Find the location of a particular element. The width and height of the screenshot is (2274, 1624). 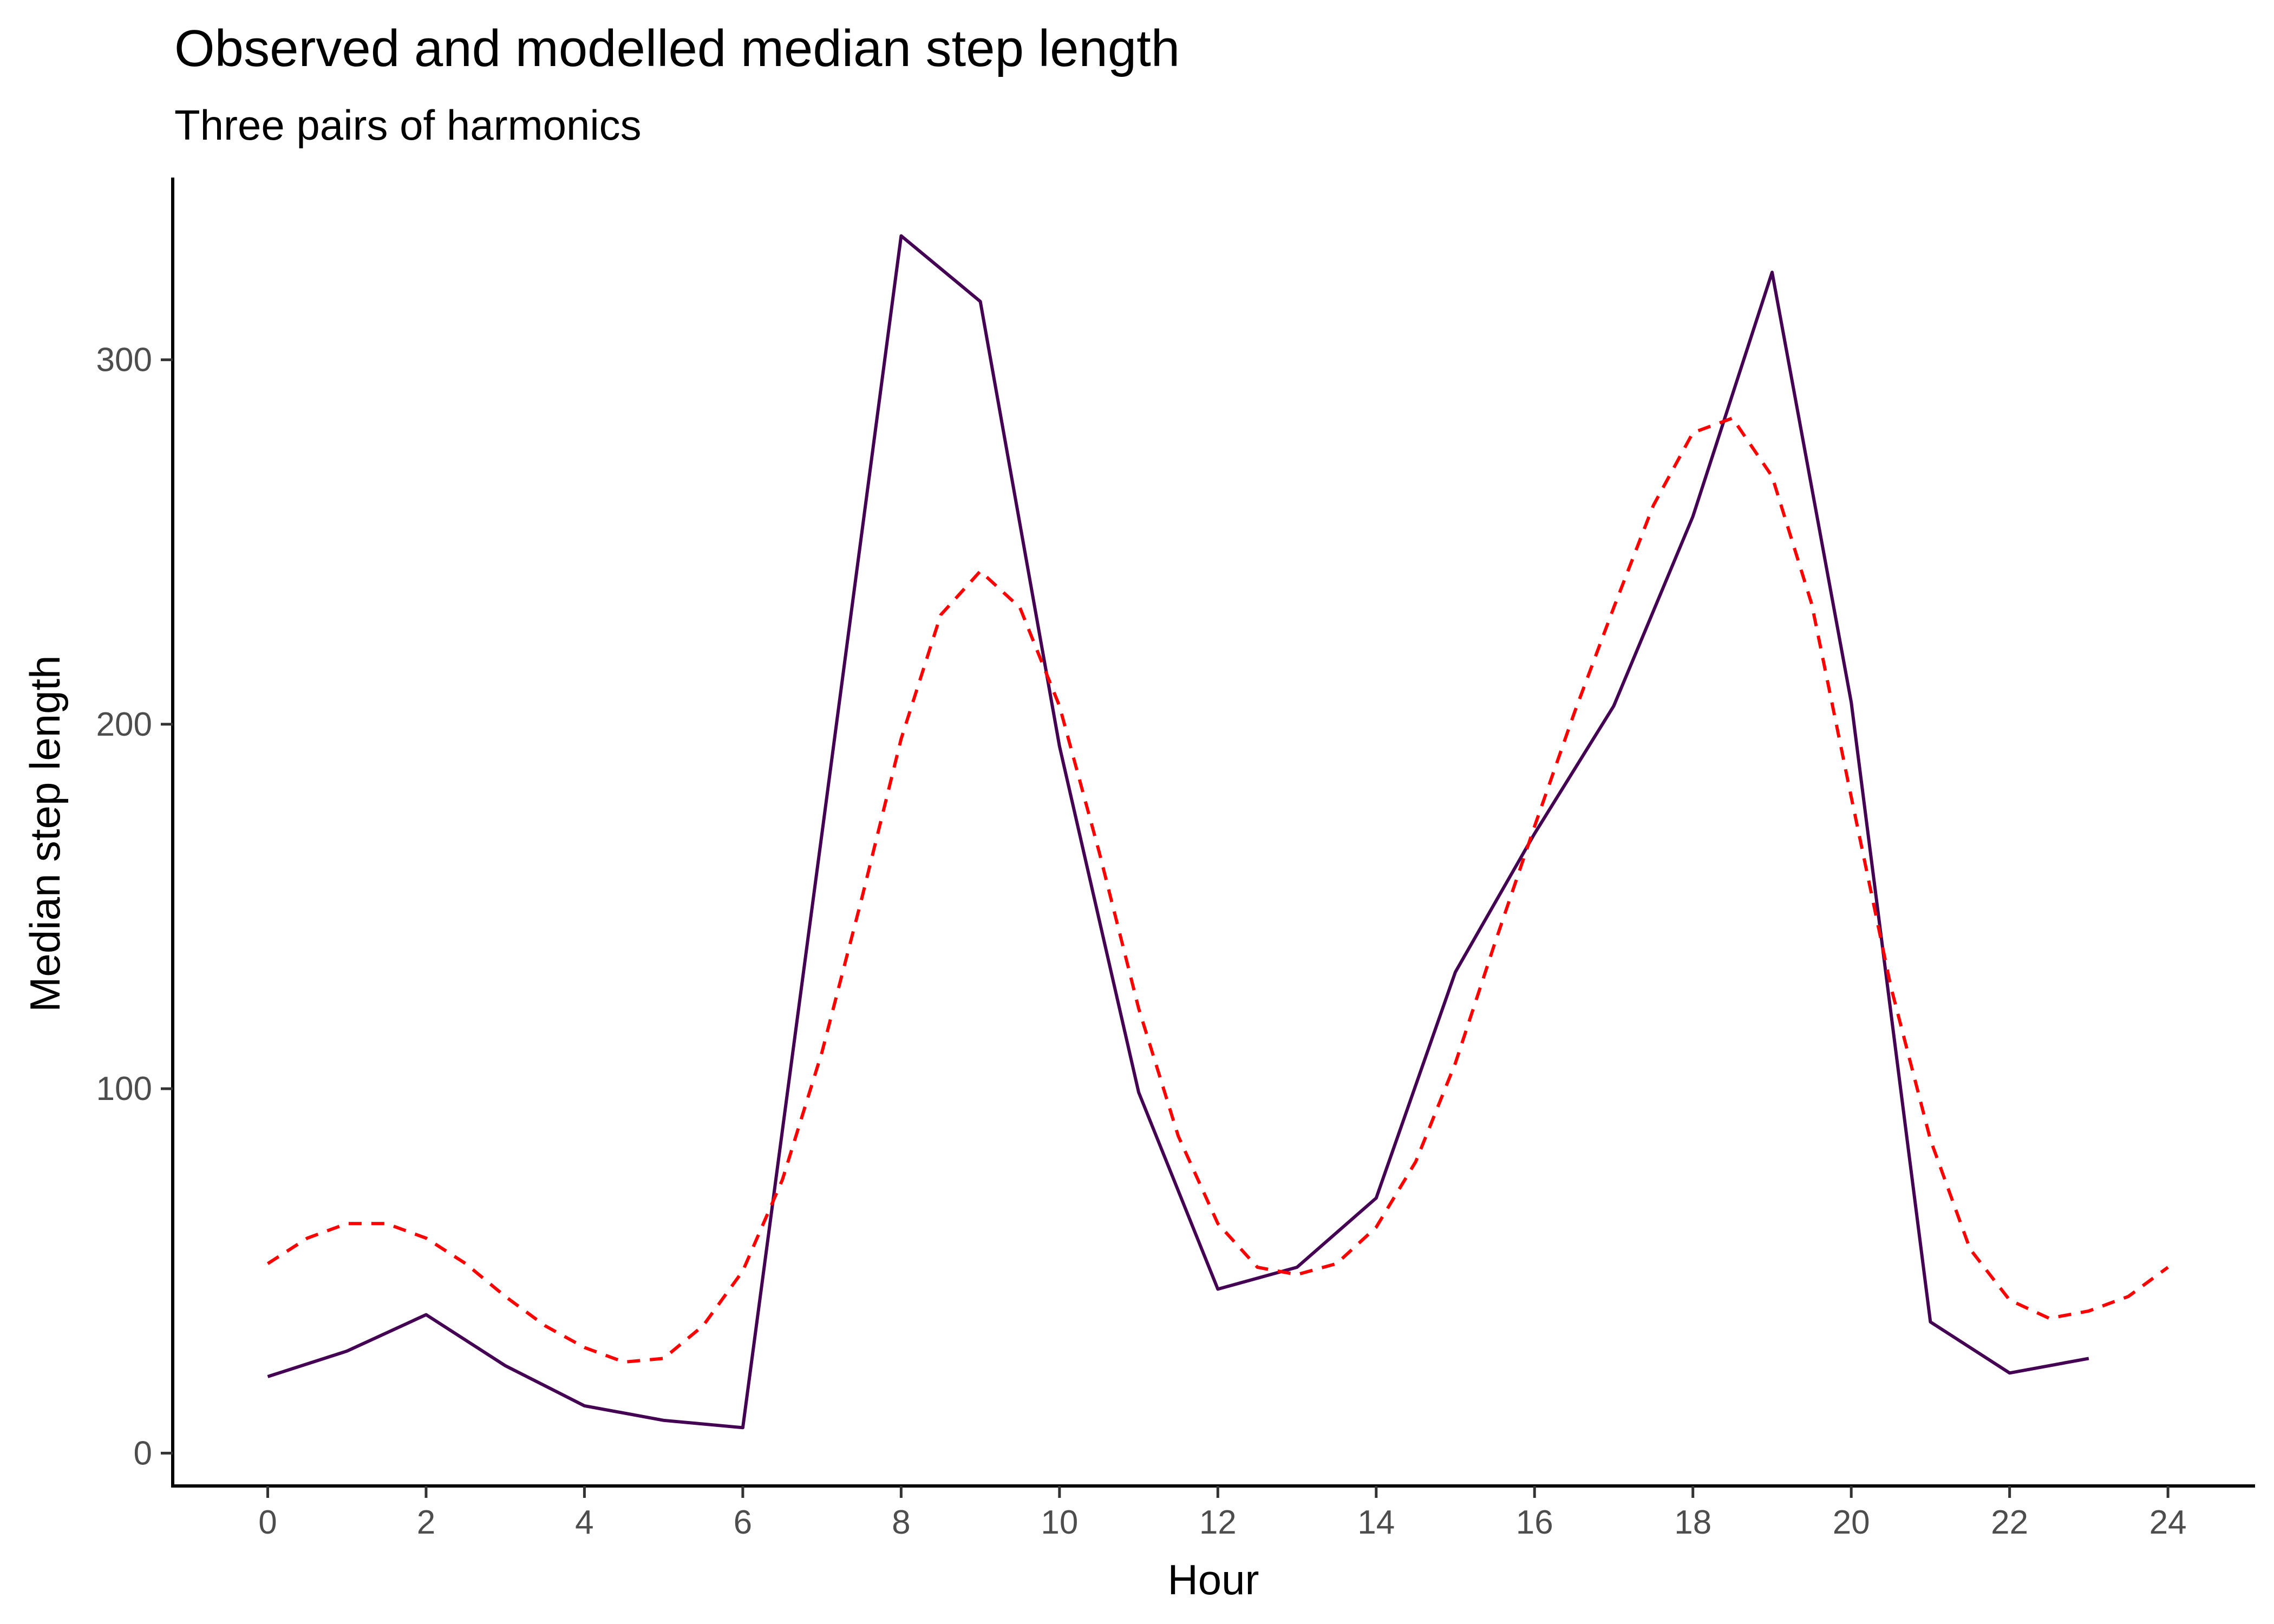

y-tick-label: 300 is located at coordinates (124, 360).